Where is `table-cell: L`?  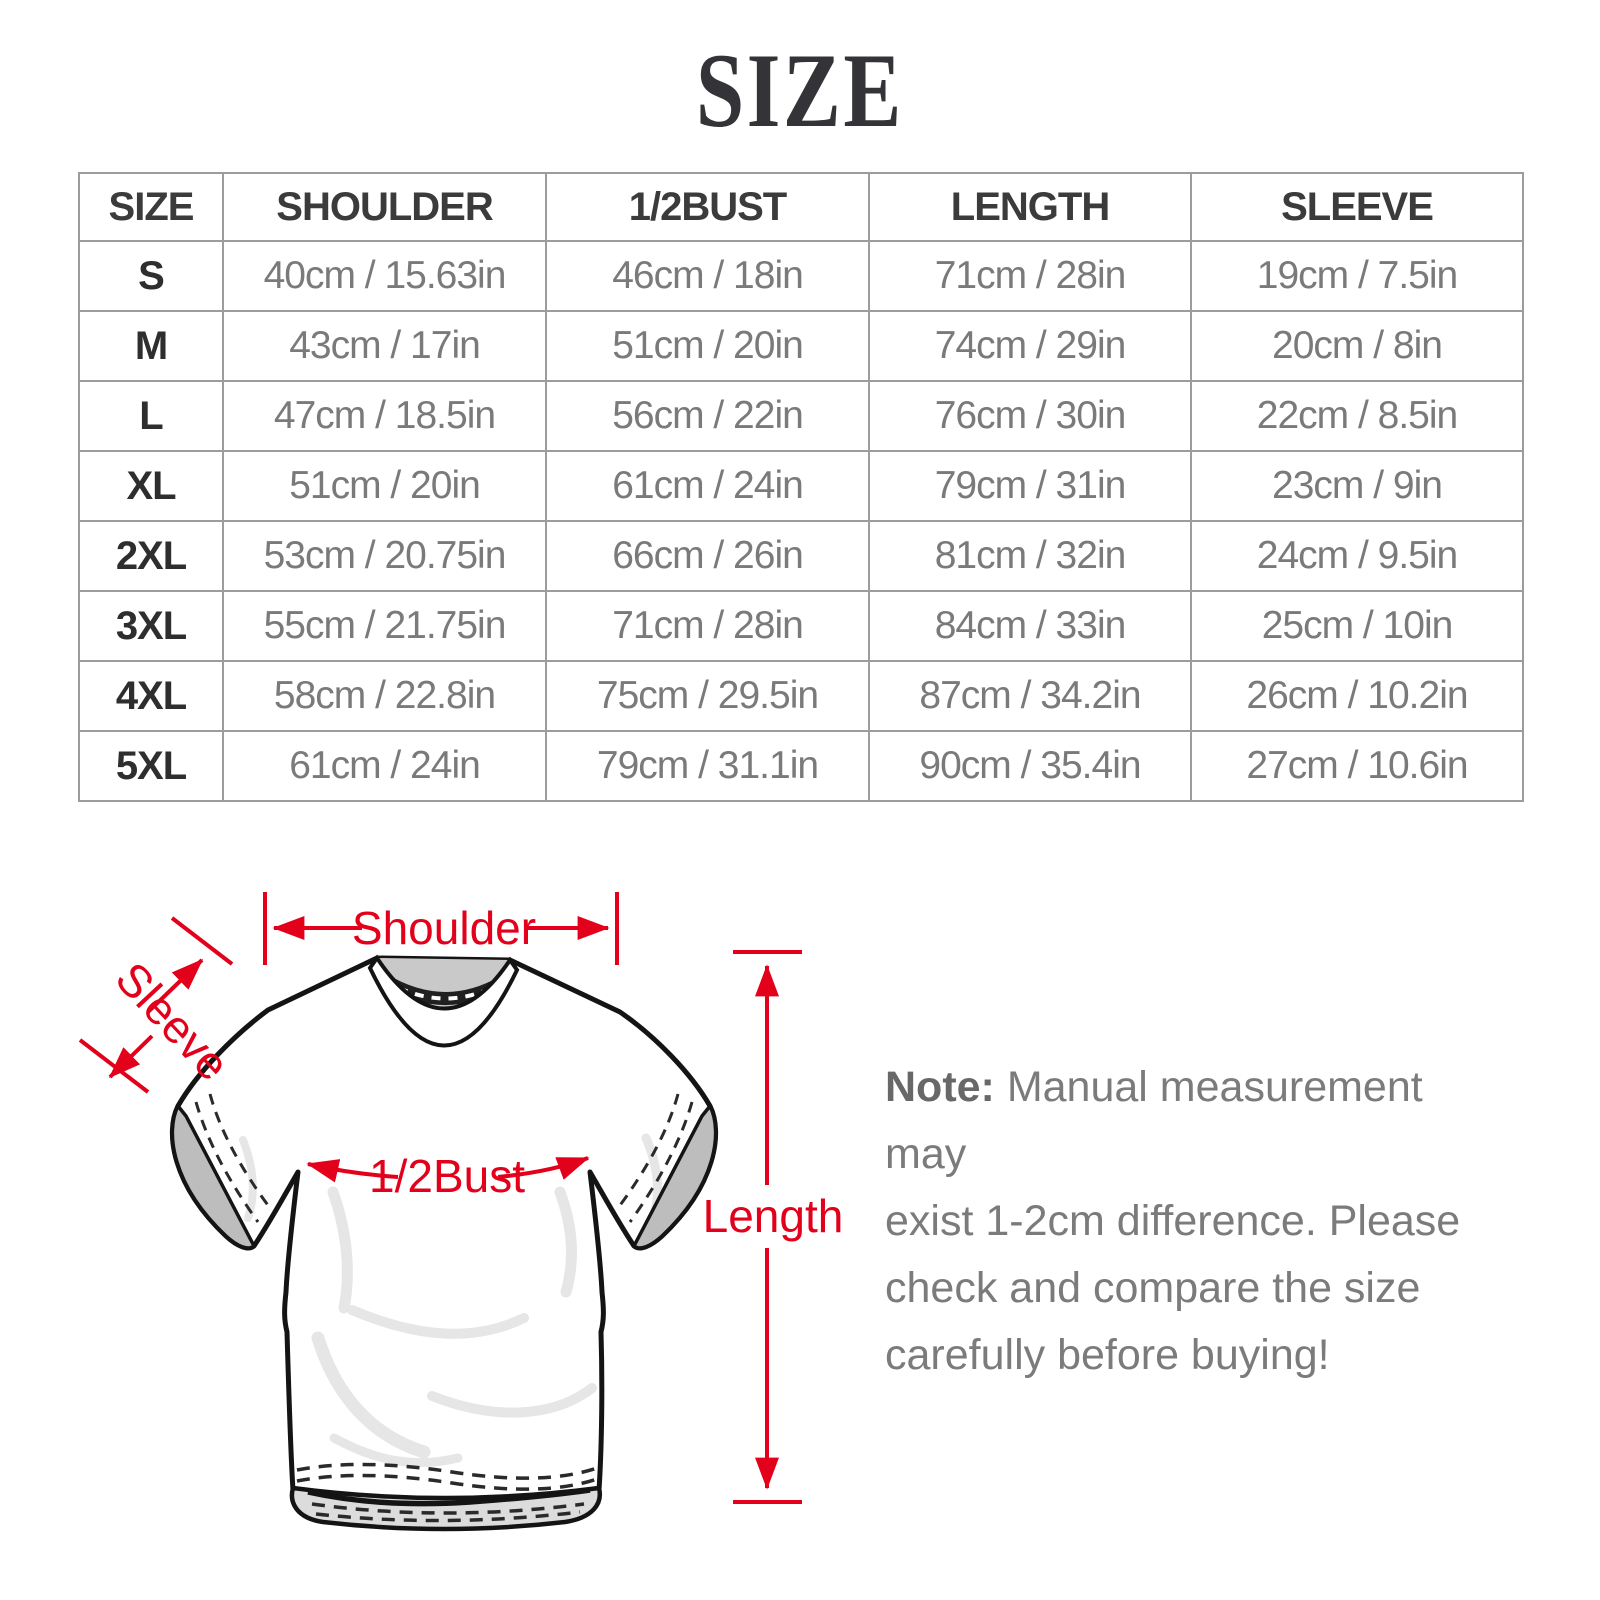 table-cell: L is located at coordinates (151, 416).